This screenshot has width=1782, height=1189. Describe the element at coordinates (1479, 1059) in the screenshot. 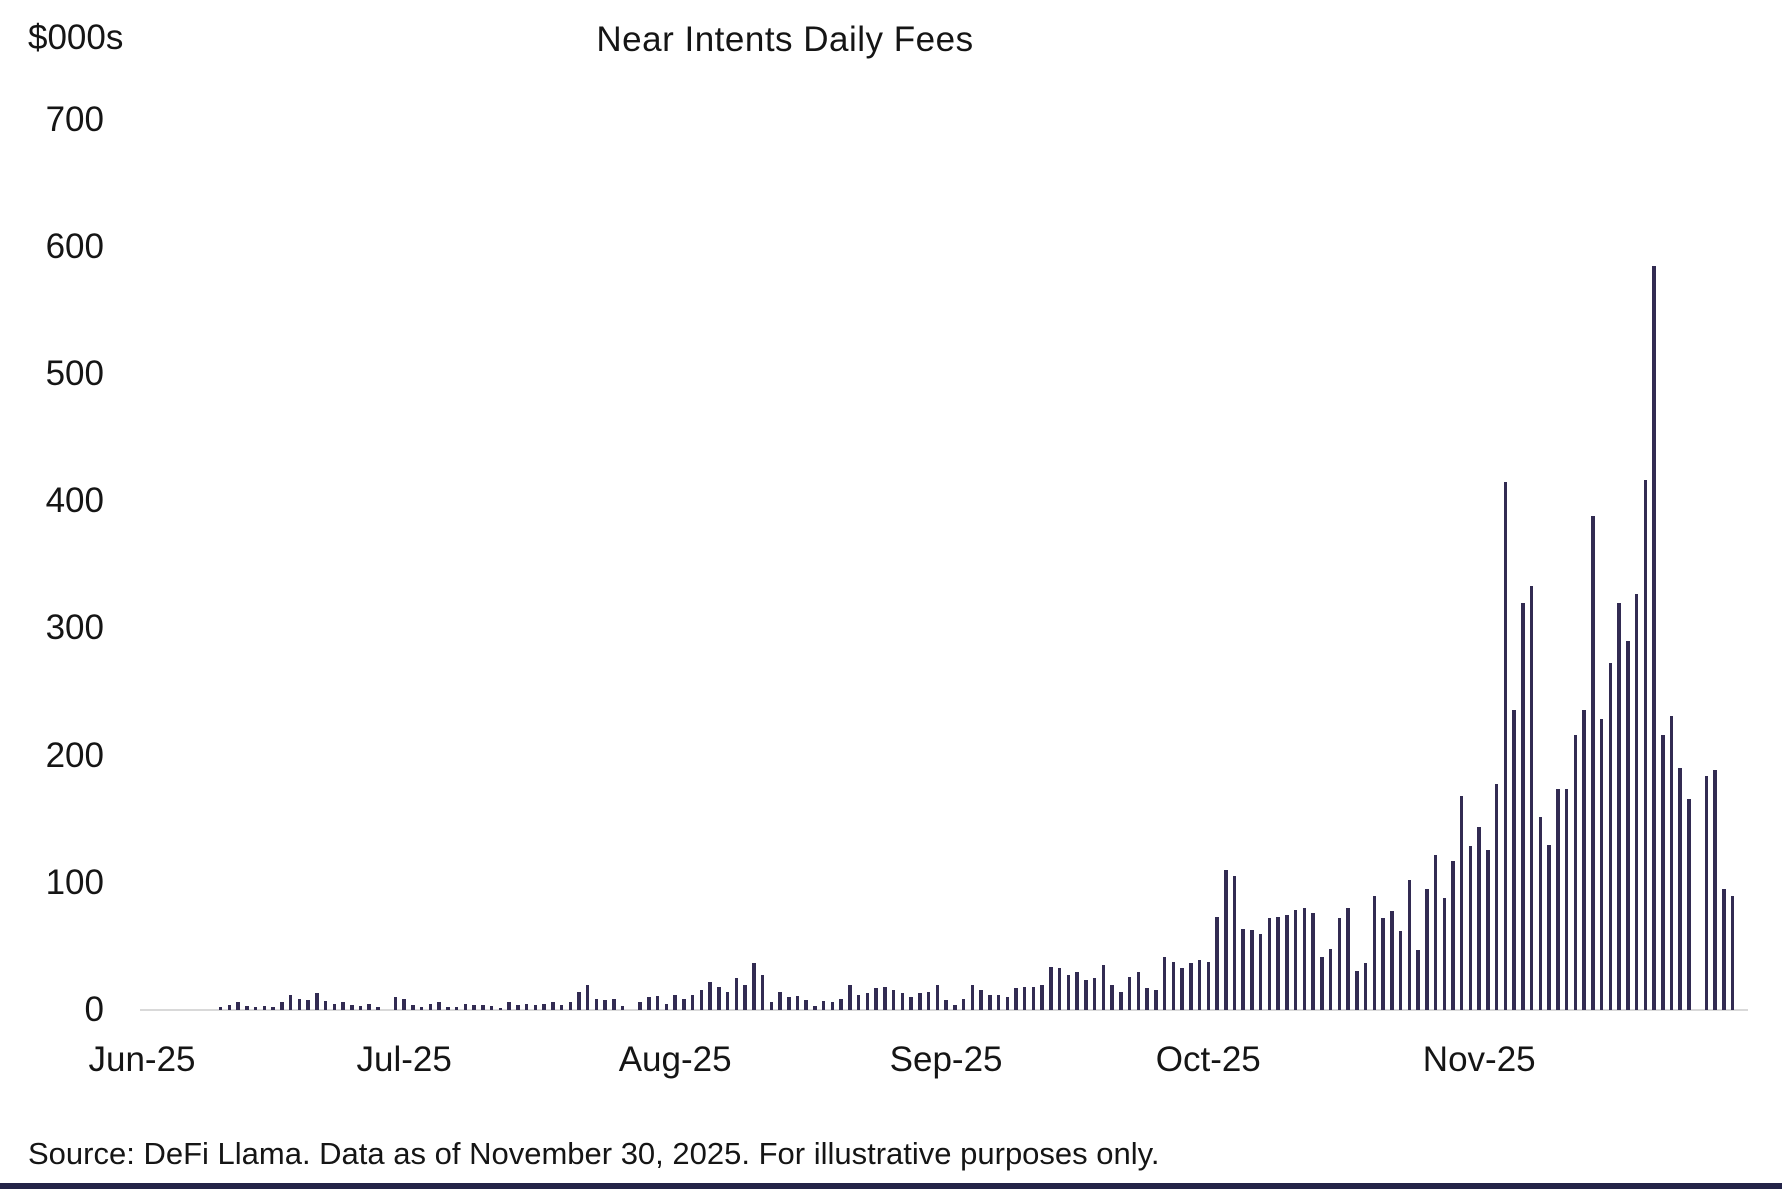

I see `x-tick-label: Nov-25` at that location.